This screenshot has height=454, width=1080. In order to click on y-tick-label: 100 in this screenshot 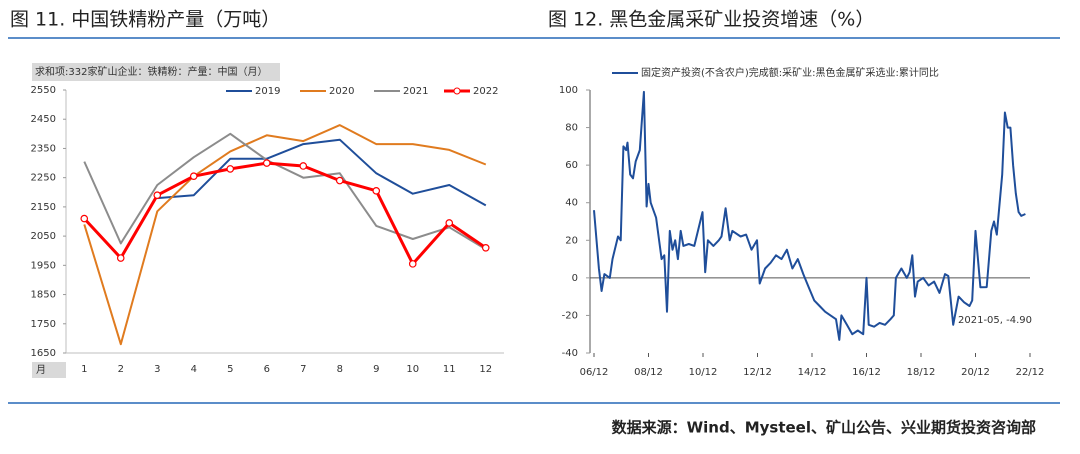, I will do `click(568, 90)`.